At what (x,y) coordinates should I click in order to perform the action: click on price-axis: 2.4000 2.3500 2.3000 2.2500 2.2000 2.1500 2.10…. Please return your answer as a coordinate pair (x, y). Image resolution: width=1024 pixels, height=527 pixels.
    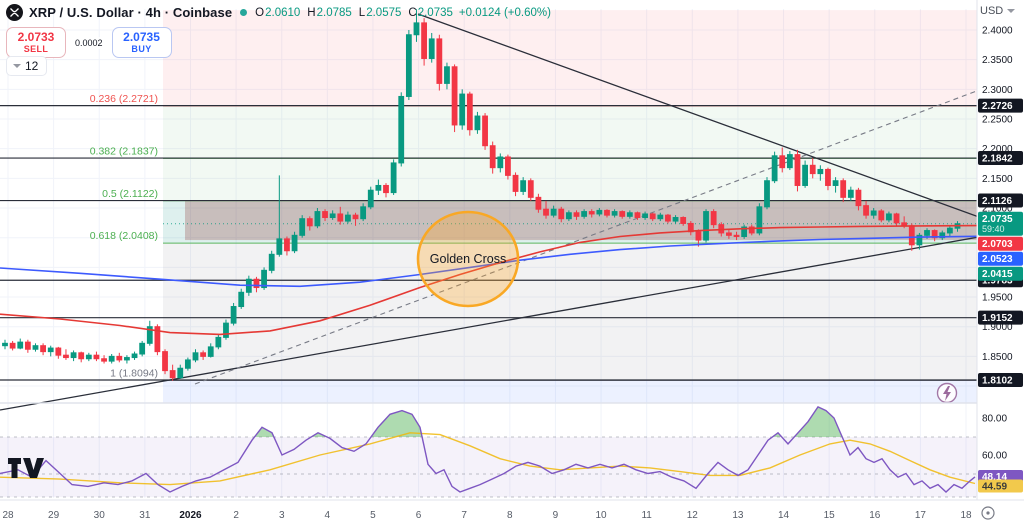
    Looking at the image, I should click on (1000, 263).